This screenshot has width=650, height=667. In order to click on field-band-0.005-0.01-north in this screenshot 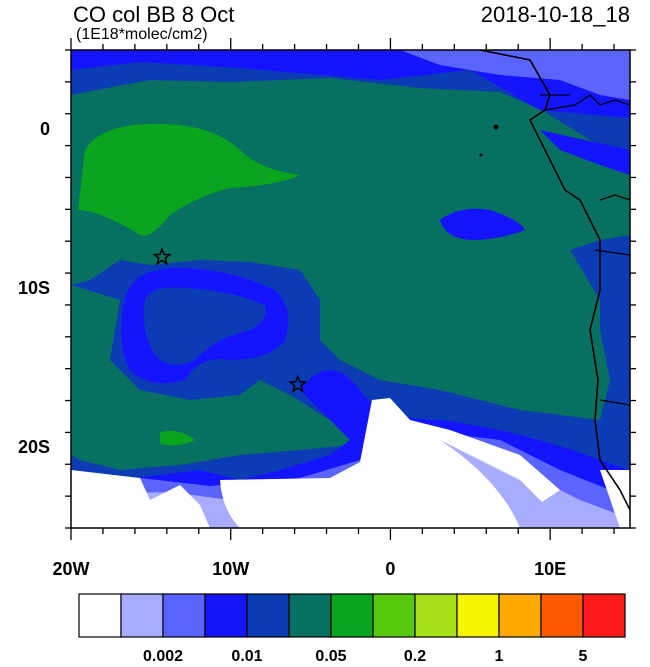, I will do `click(515, 75)`.